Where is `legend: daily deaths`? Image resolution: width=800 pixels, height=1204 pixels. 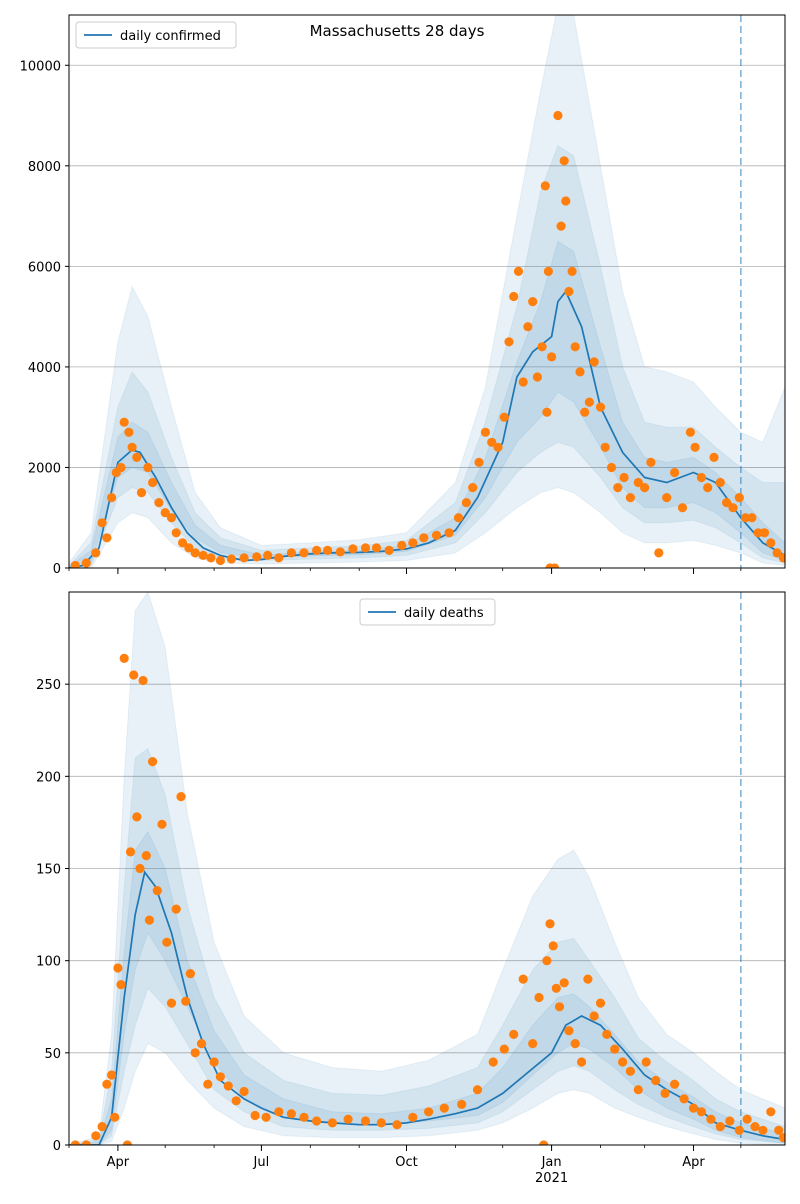
legend: daily deaths is located at coordinates (427, 612).